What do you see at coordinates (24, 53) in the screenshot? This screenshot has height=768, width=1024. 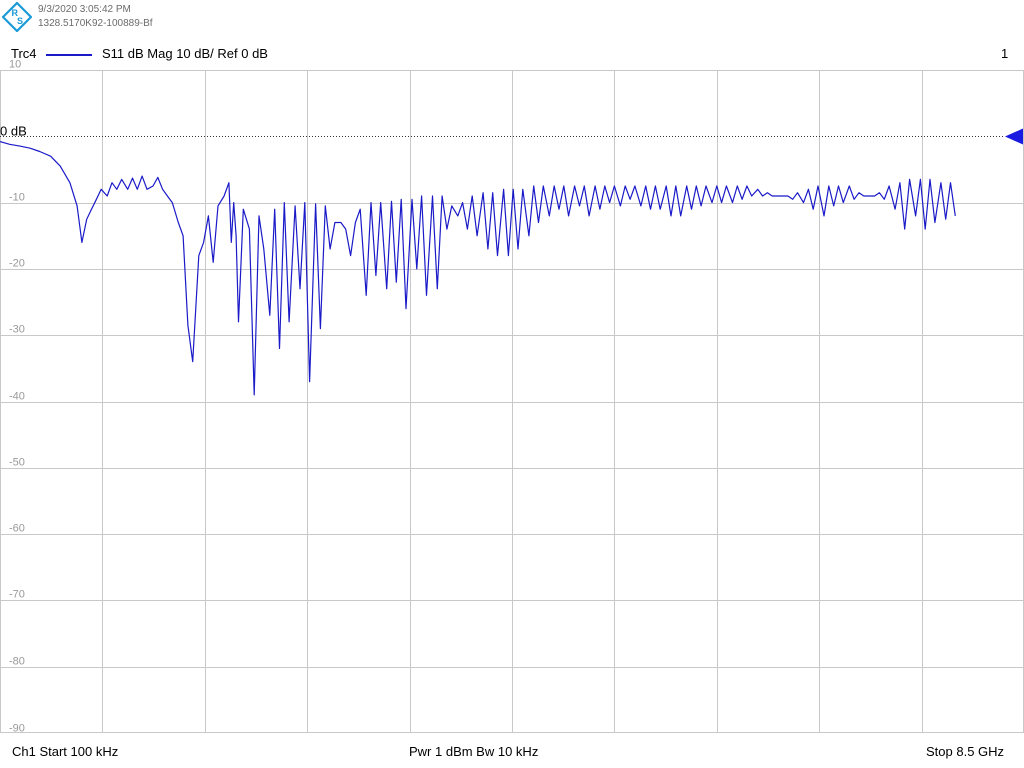 I see `trace-name: Trc4` at bounding box center [24, 53].